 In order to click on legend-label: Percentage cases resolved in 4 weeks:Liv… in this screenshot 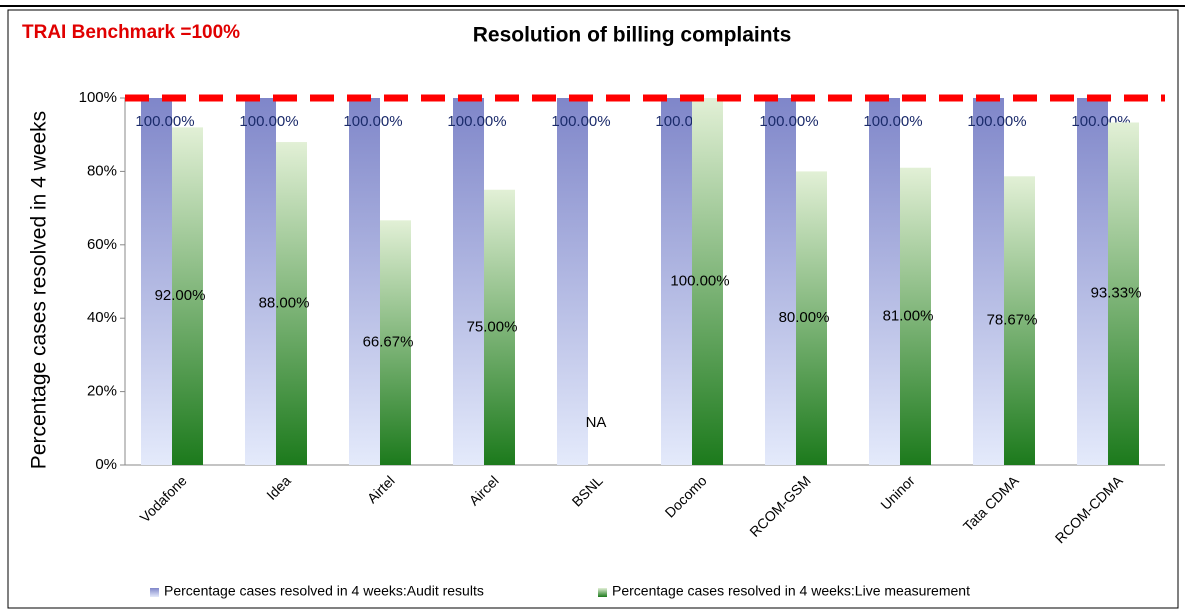, I will do `click(791, 591)`.